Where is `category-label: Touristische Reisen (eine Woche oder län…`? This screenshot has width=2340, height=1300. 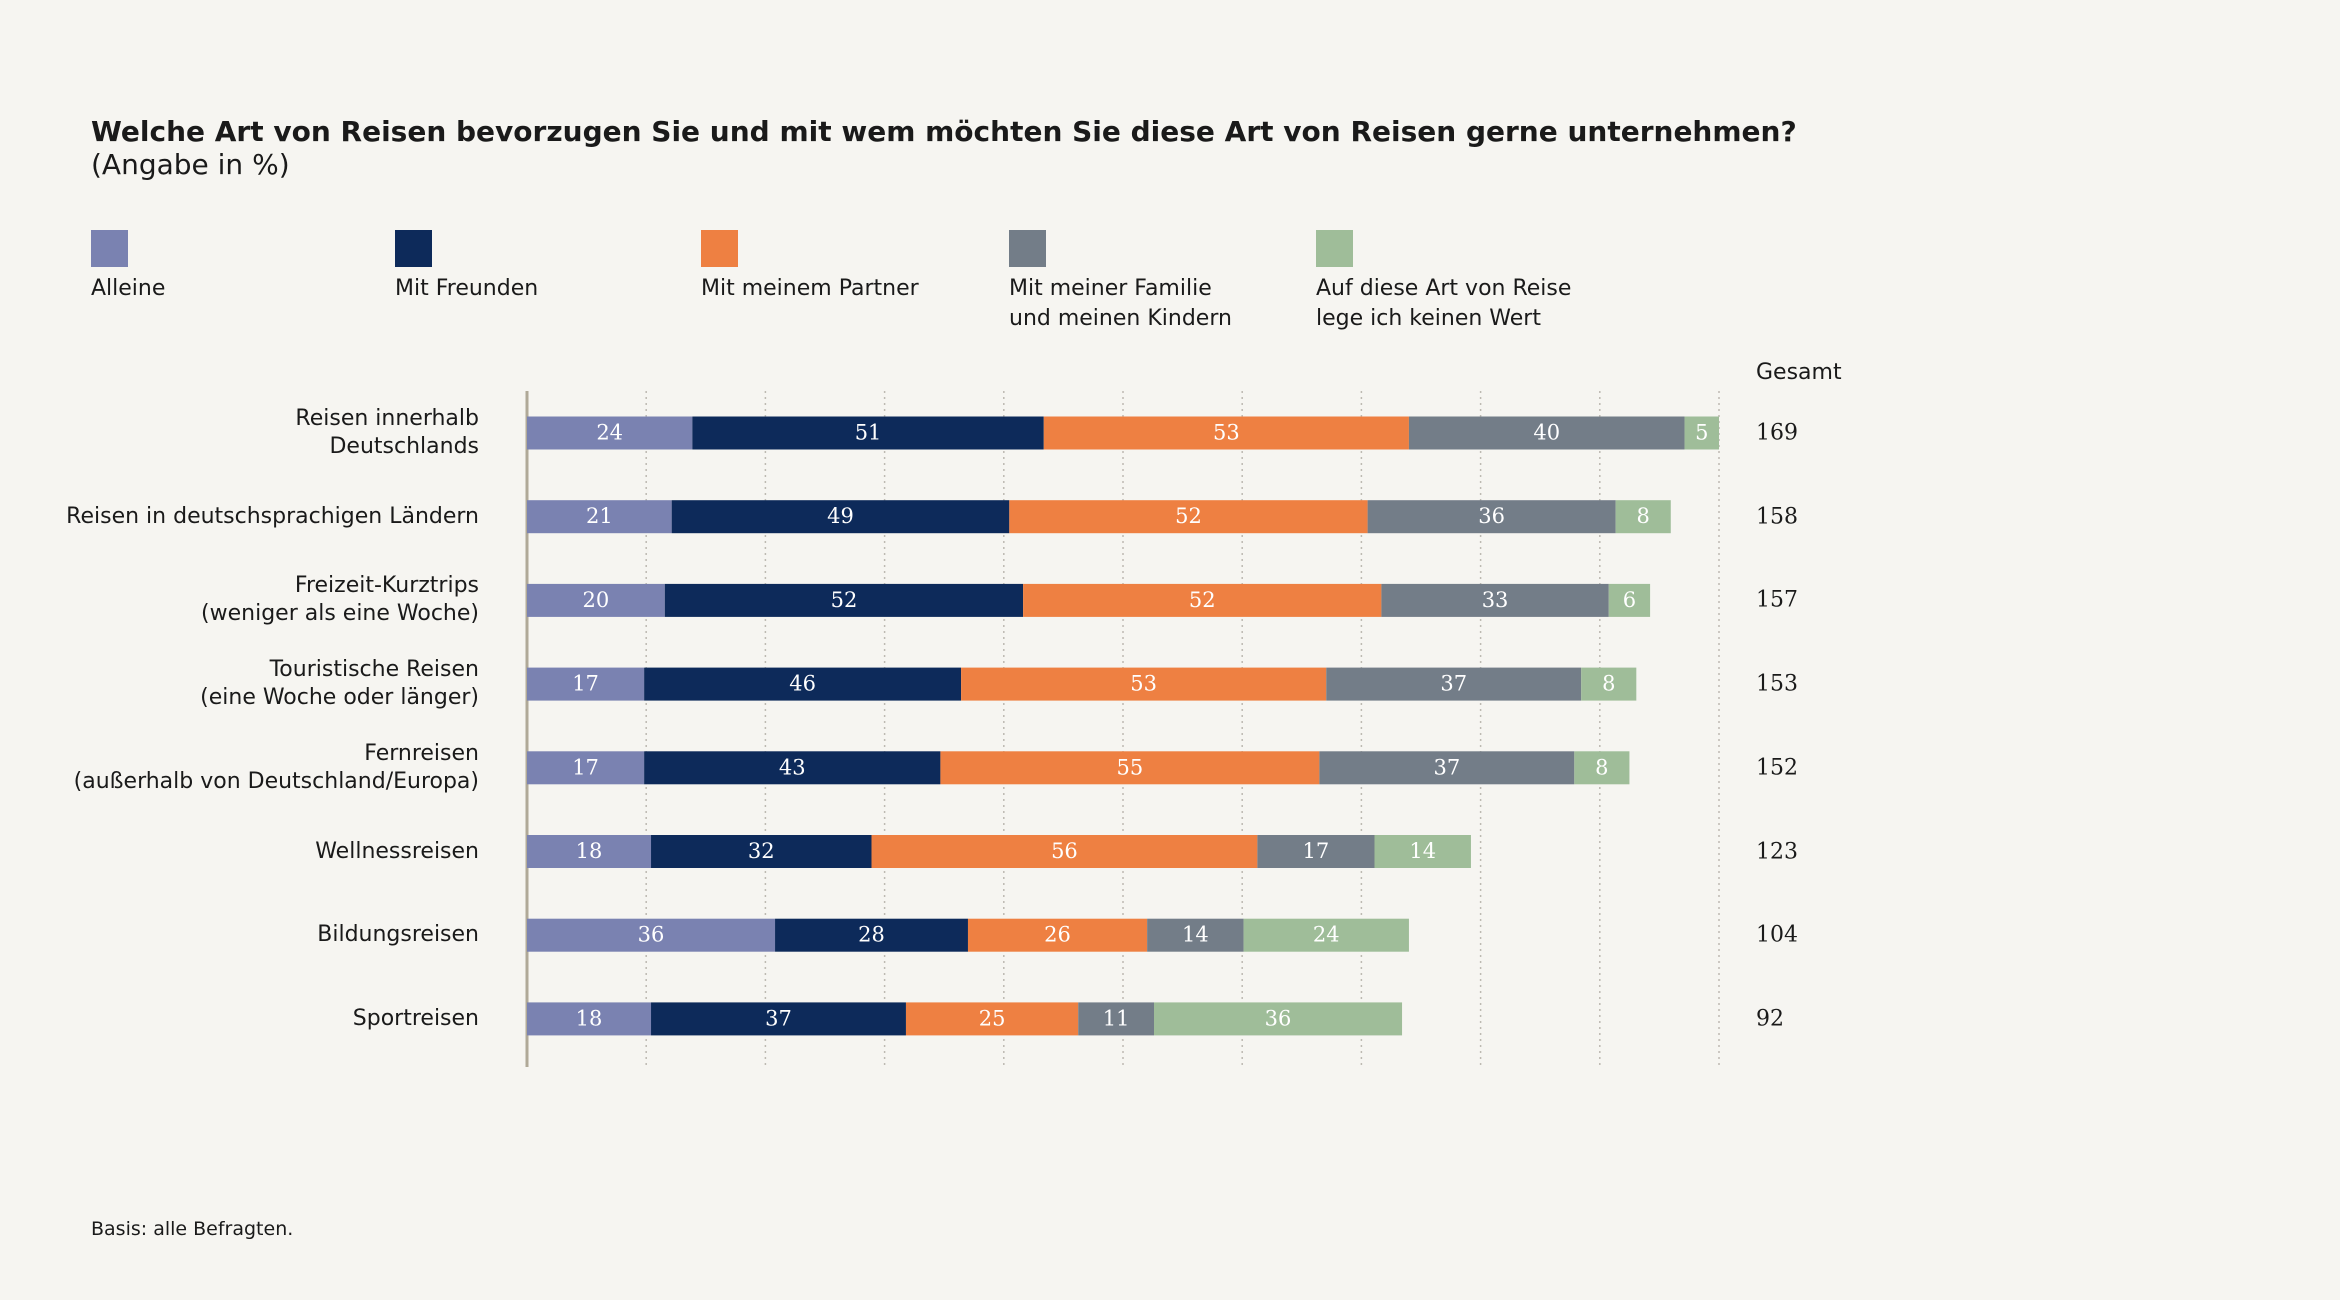 category-label: Touristische Reisen (eine Woche oder län… is located at coordinates (339, 684).